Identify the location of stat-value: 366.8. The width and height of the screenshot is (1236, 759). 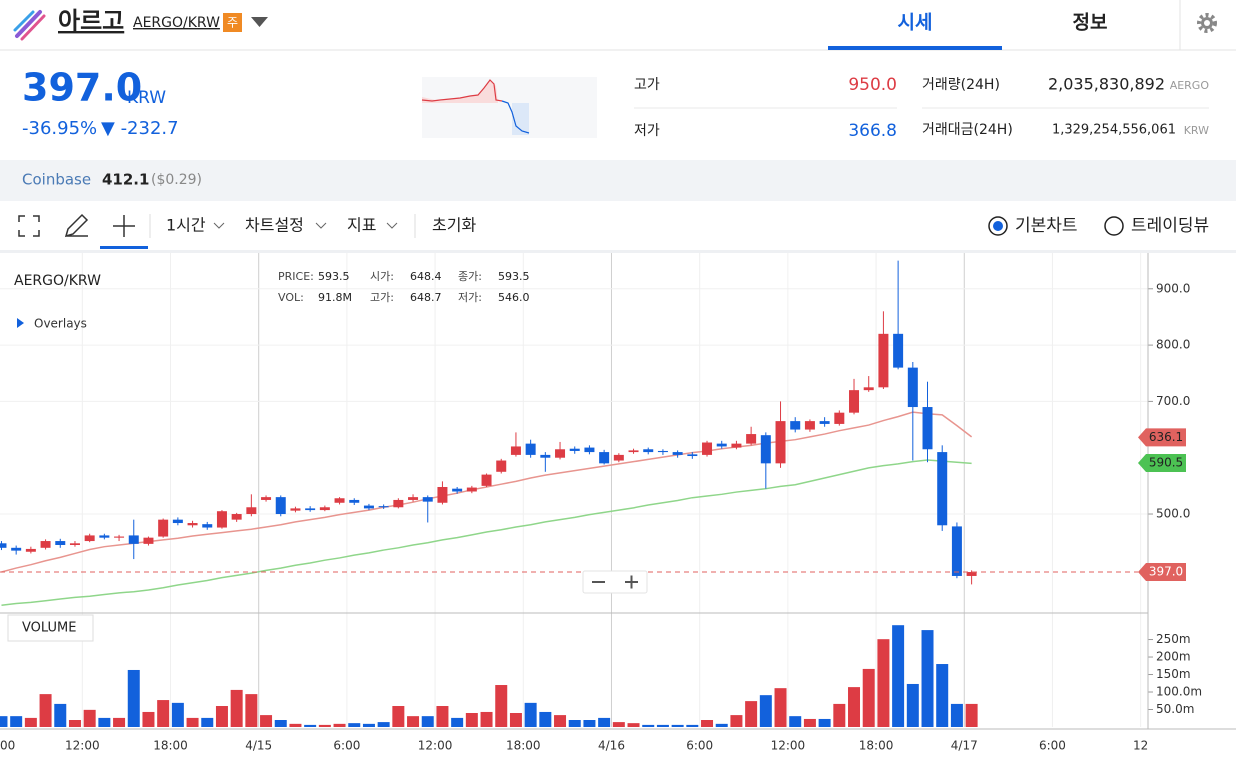
(872, 131).